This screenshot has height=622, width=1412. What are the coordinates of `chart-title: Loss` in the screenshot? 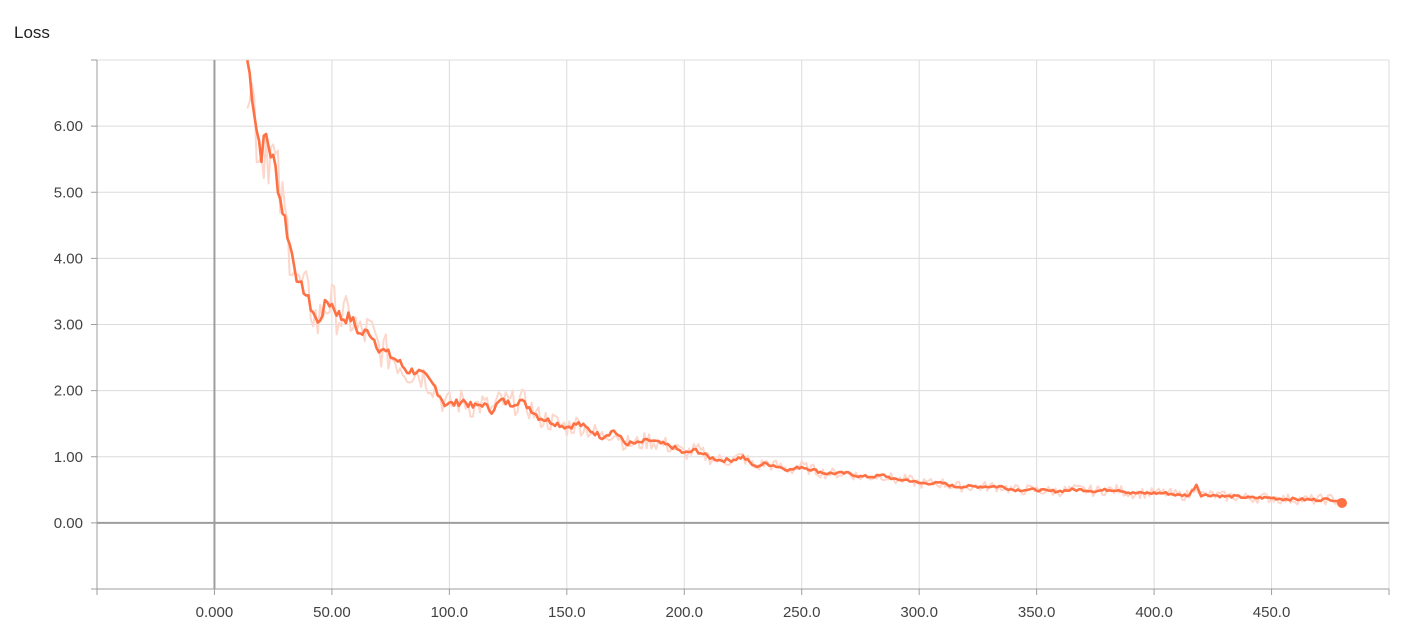 It's located at (32, 32).